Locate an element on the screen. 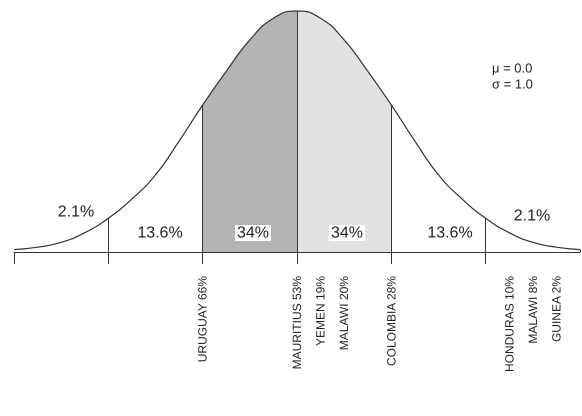 Image resolution: width=582 pixels, height=416 pixels. x-tick-label: HONDURAS 10% is located at coordinates (509, 324).